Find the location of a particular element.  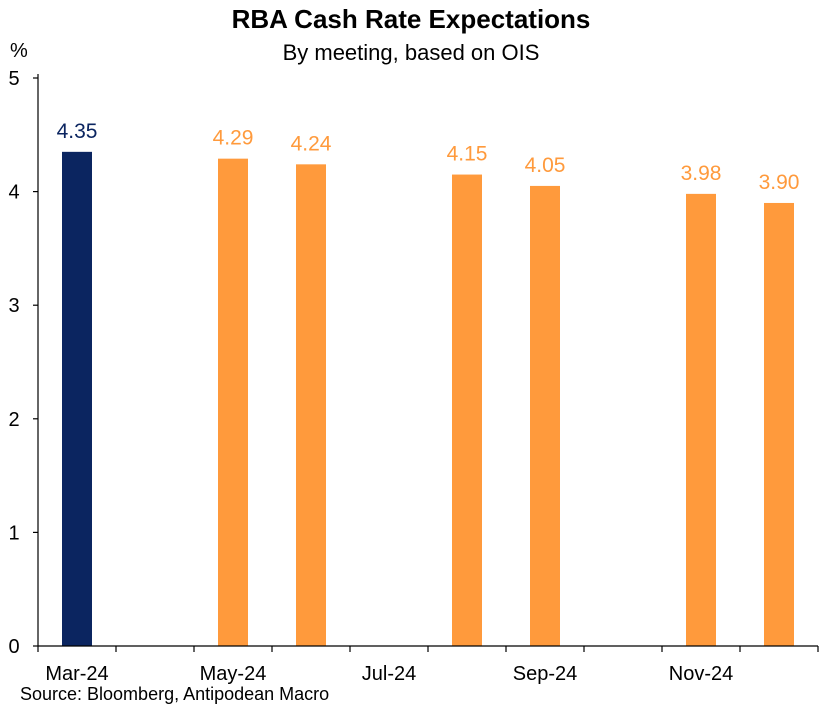

data-label: 4.05 is located at coordinates (545, 165).